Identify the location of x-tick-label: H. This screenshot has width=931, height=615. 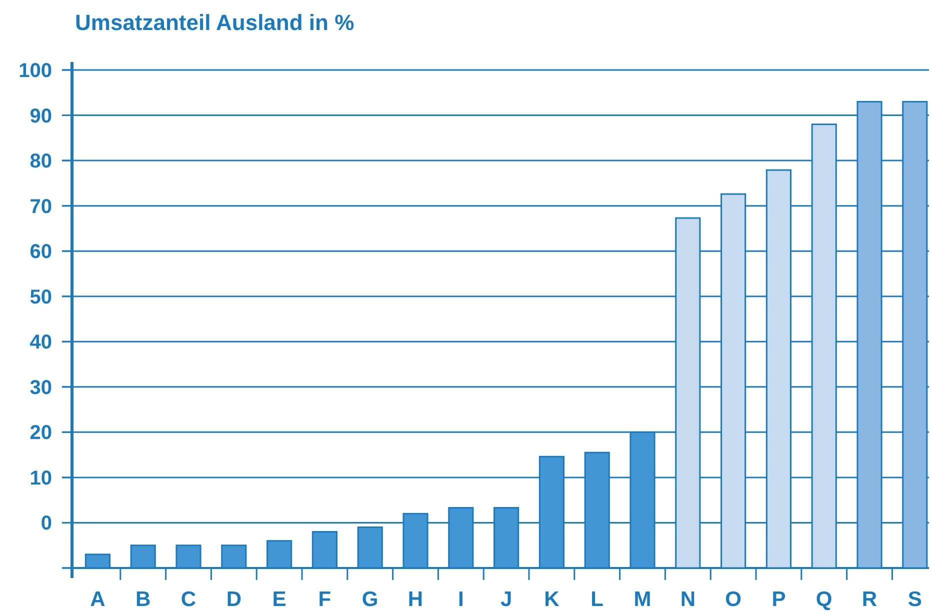
(416, 599).